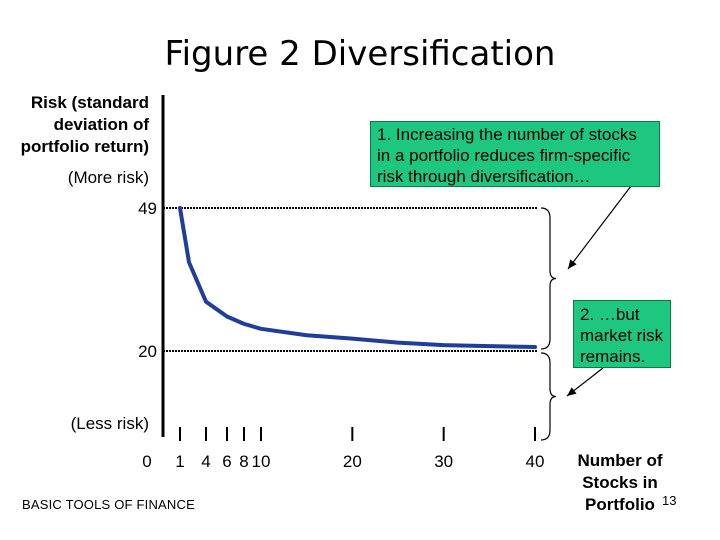  I want to click on x-axis-label-line: Portfolio, so click(620, 504).